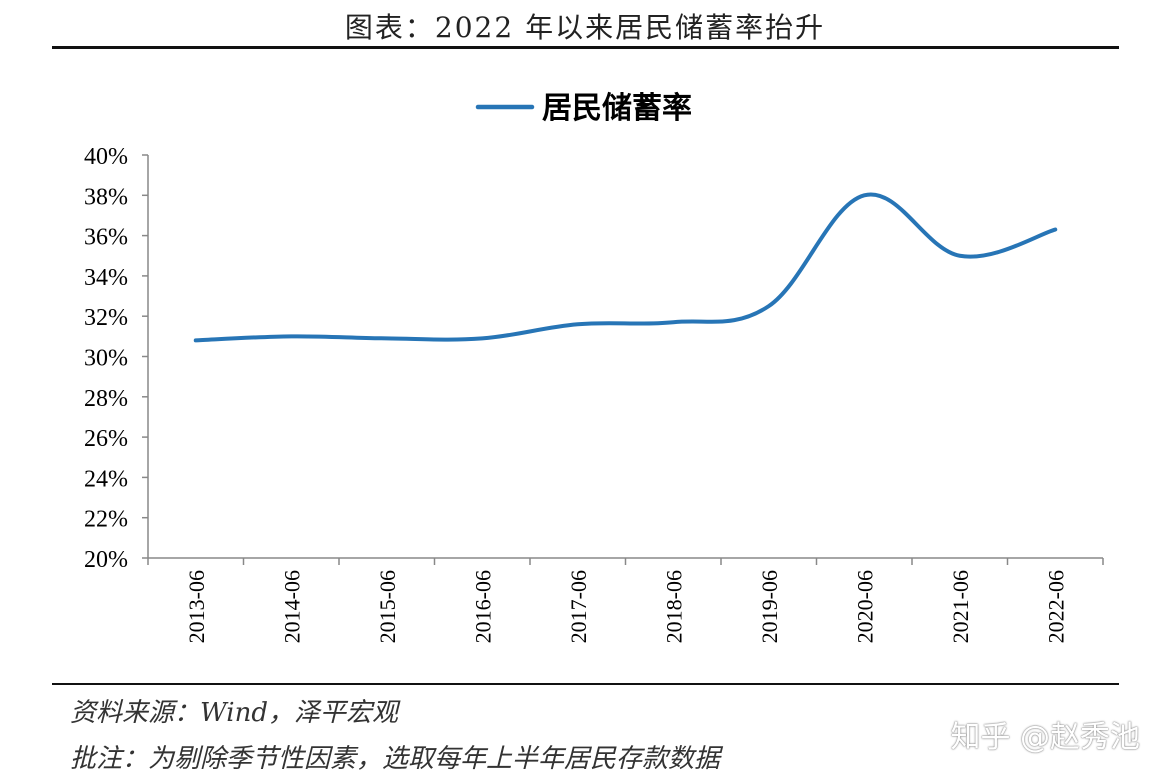 This screenshot has width=1170, height=777. I want to click on x-tick-label: 2013-06, so click(196, 606).